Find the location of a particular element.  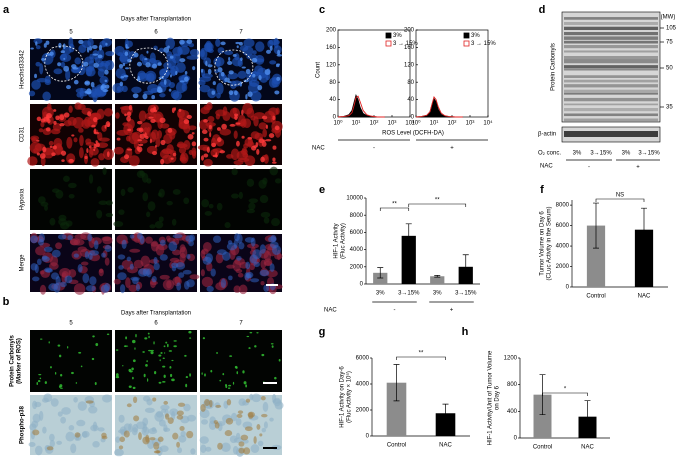

panel-title: Days after Transplantation is located at coordinates (156, 314).